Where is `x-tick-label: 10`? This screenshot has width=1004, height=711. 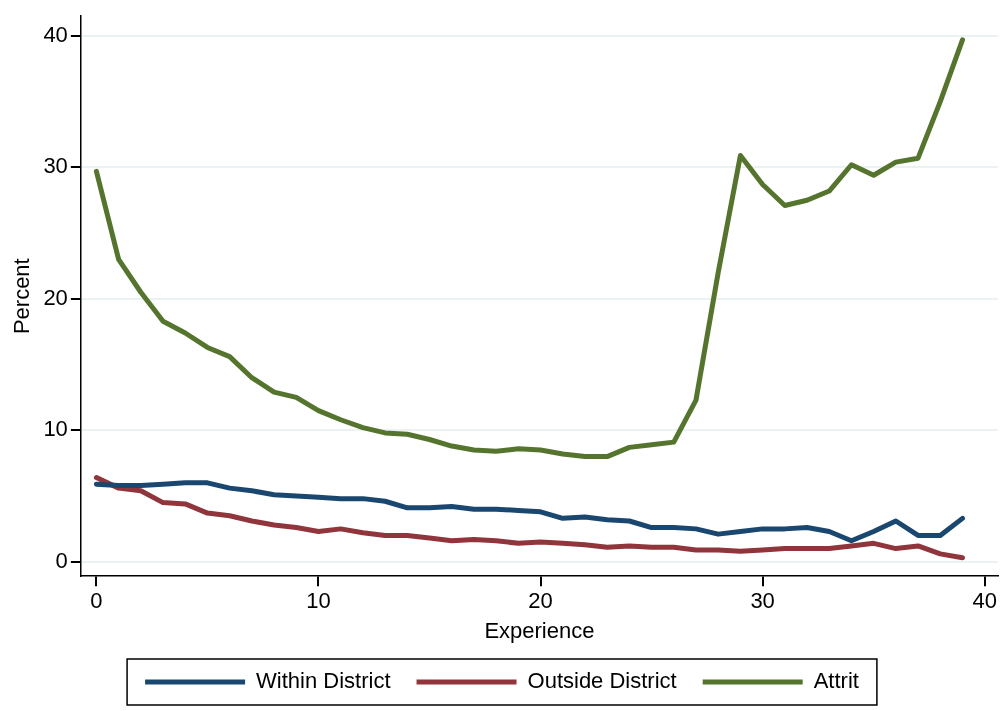 x-tick-label: 10 is located at coordinates (318, 601).